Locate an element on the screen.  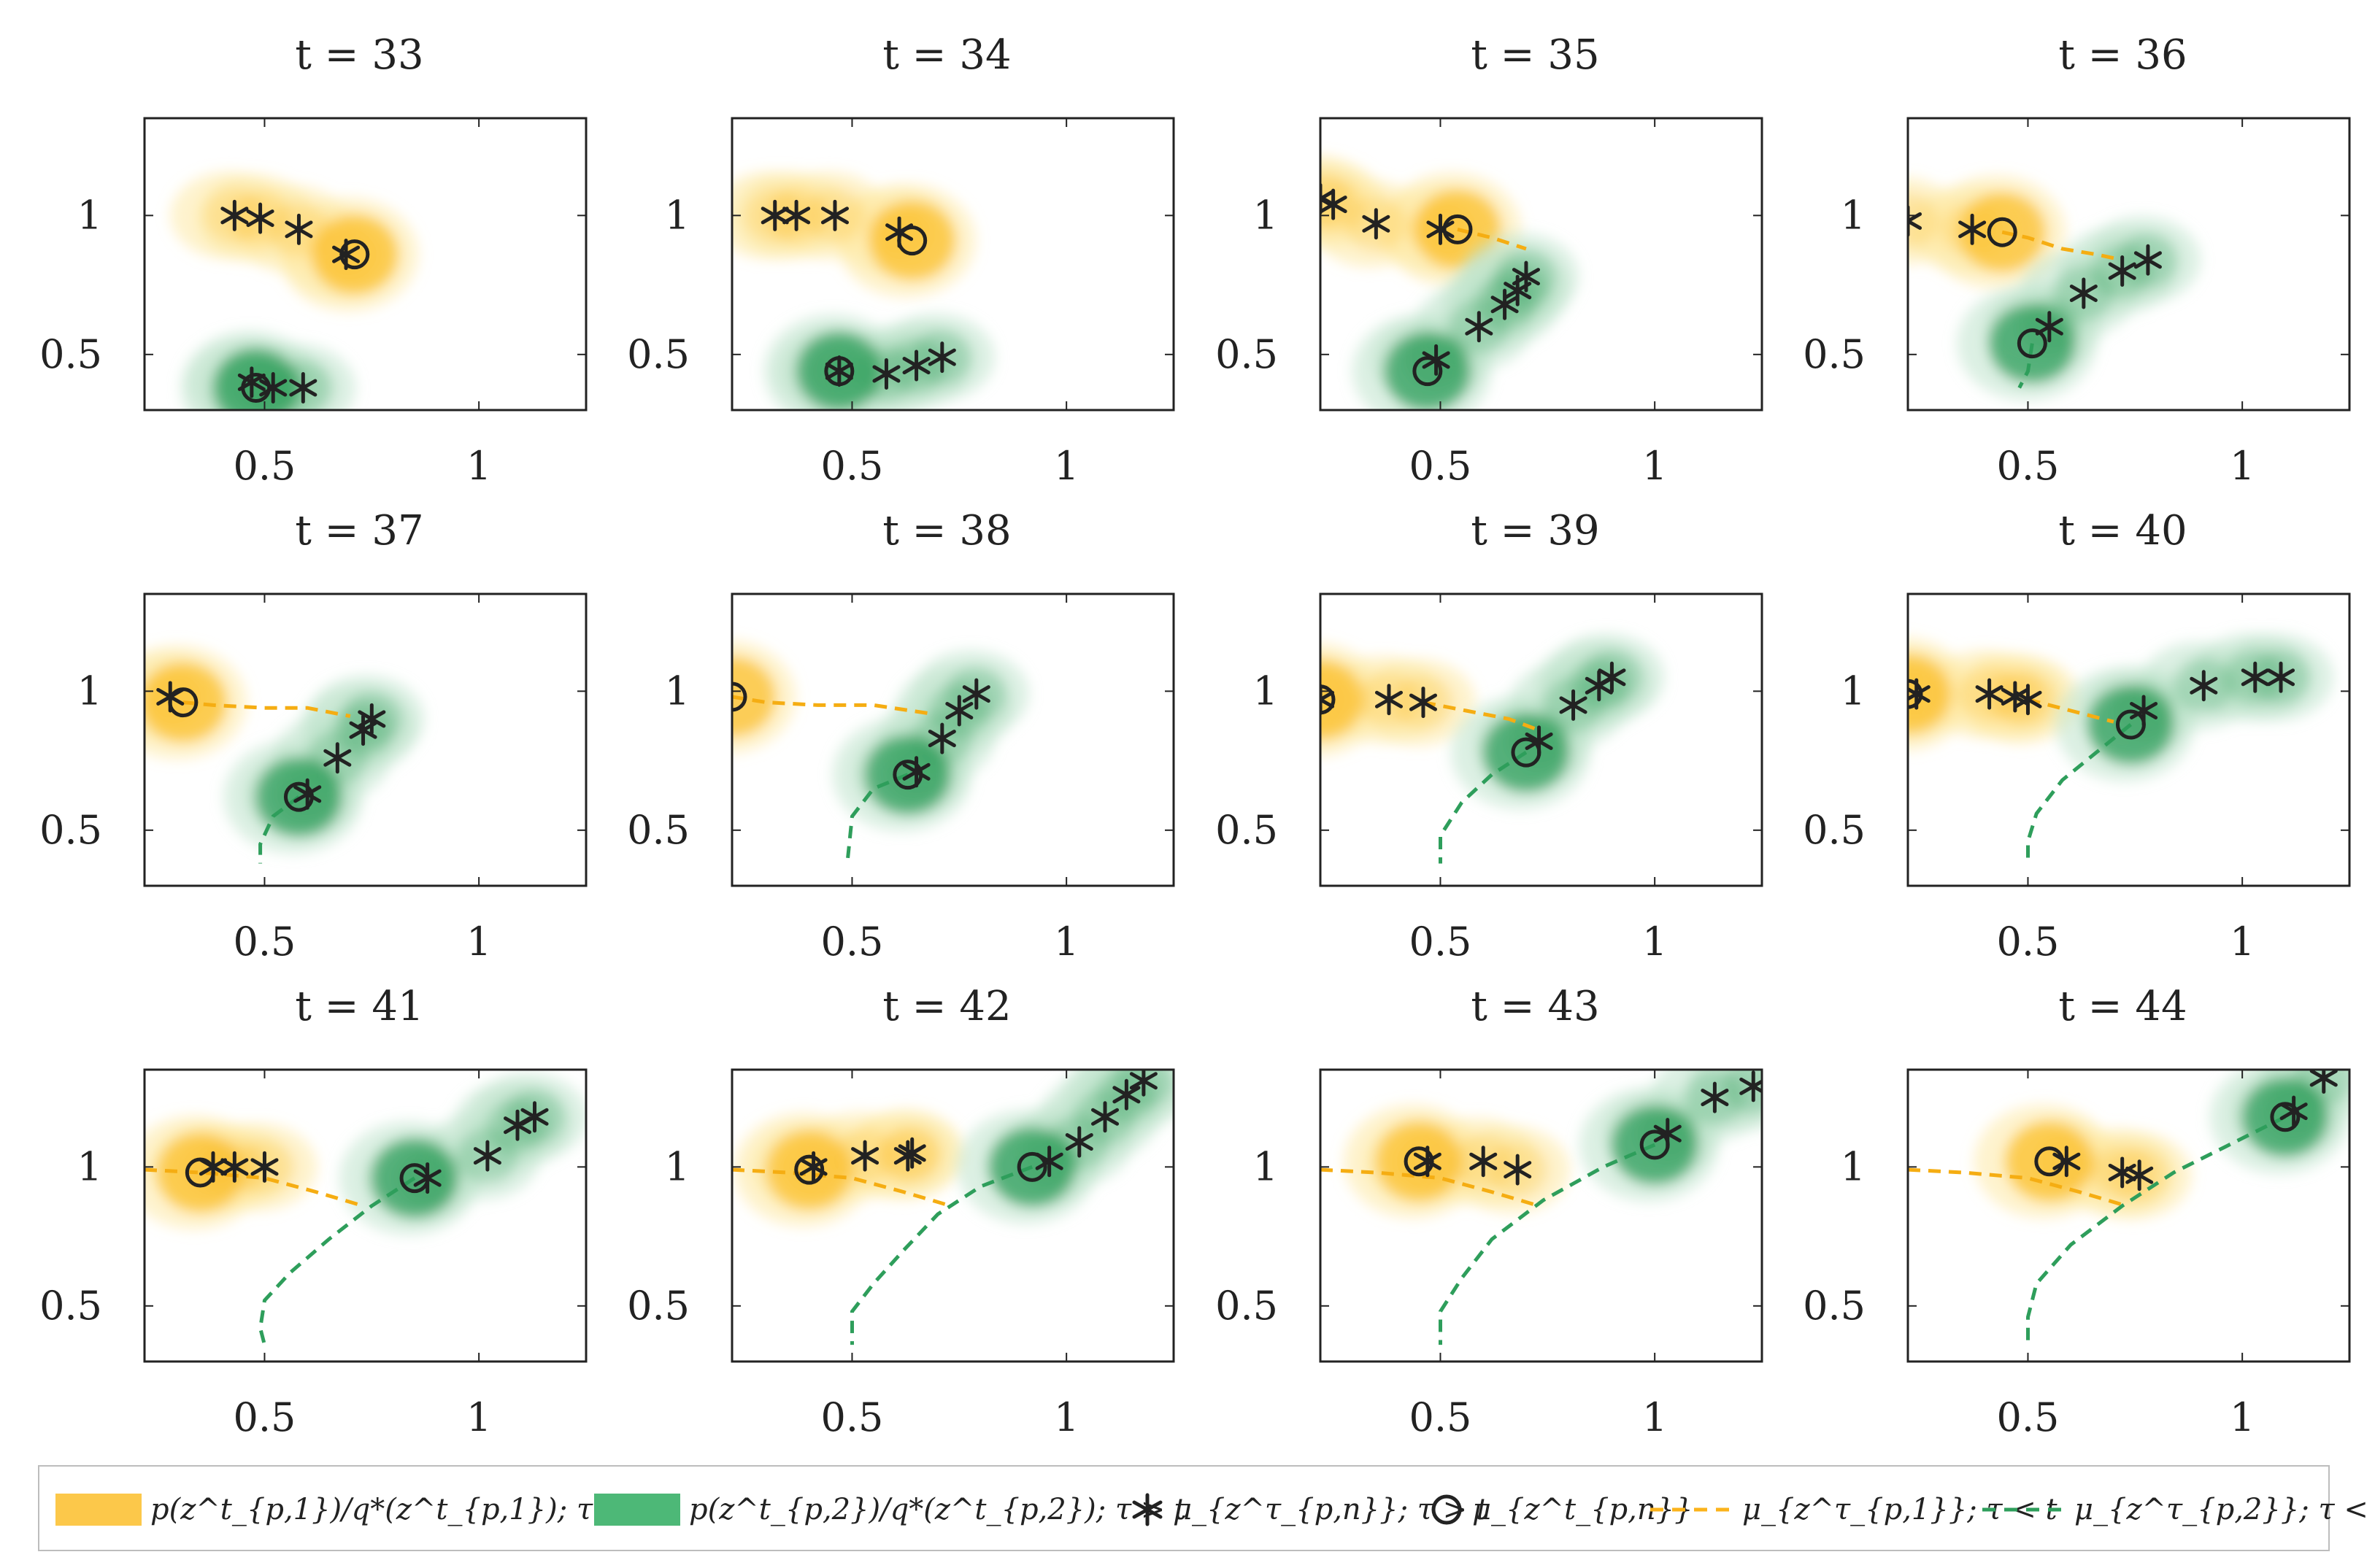
legend-item-yellow-density: p(z^t_{p,1})/q*(z^t_{p,1}); τ > t is located at coordinates (351, 1510).